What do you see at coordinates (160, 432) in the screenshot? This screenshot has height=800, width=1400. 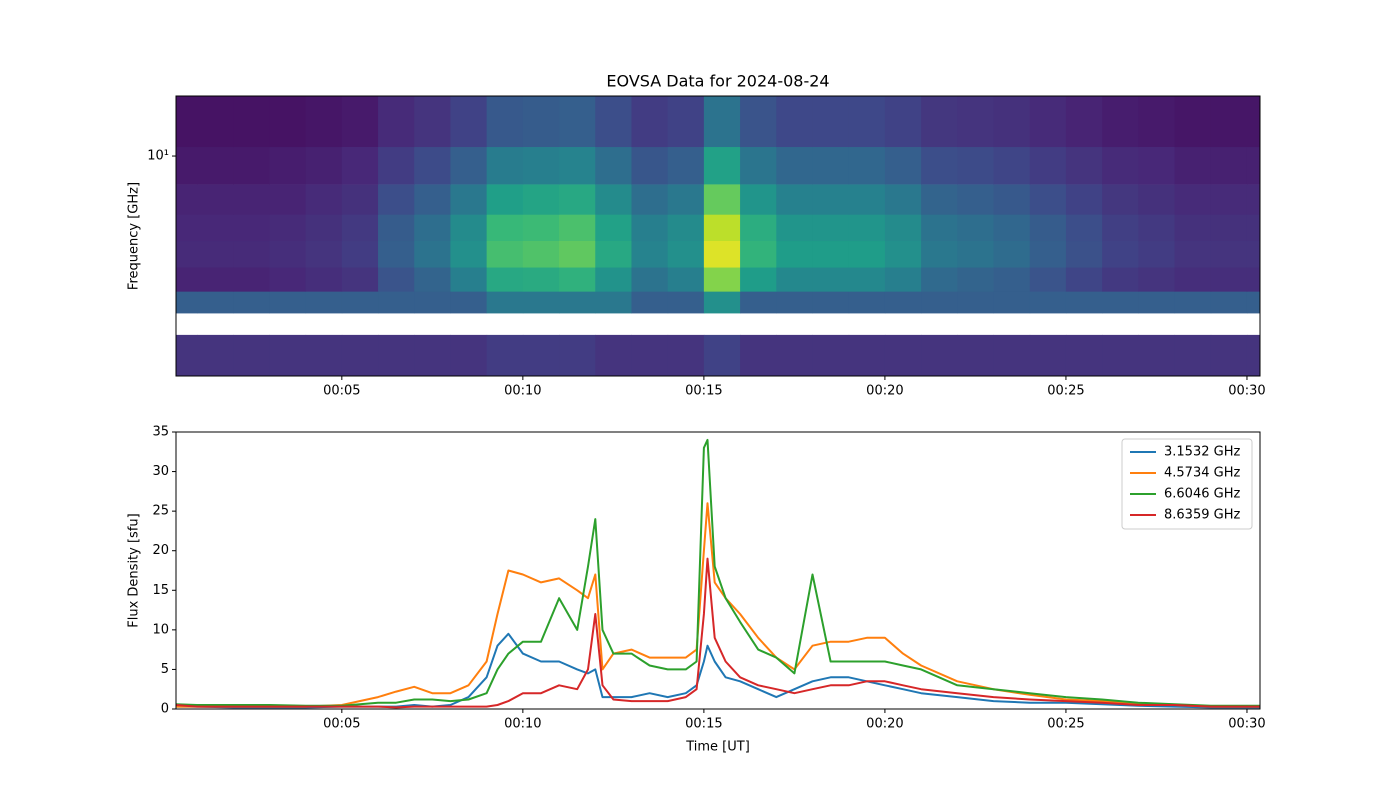 I see `y-tick-label: 35` at bounding box center [160, 432].